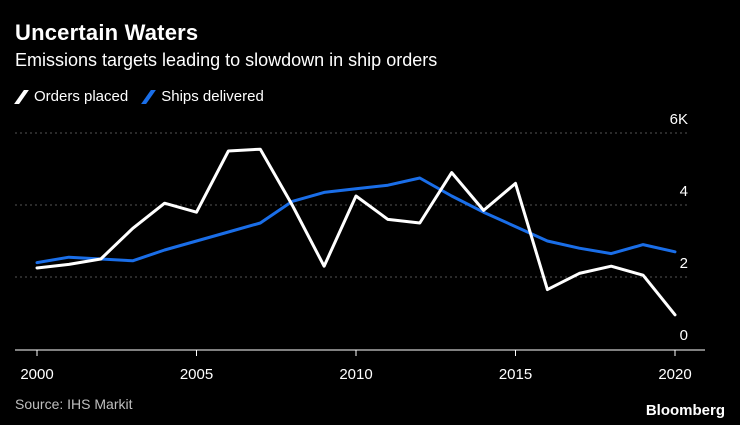 The width and height of the screenshot is (740, 425). Describe the element at coordinates (515, 374) in the screenshot. I see `x-tick-label: 2015` at that location.